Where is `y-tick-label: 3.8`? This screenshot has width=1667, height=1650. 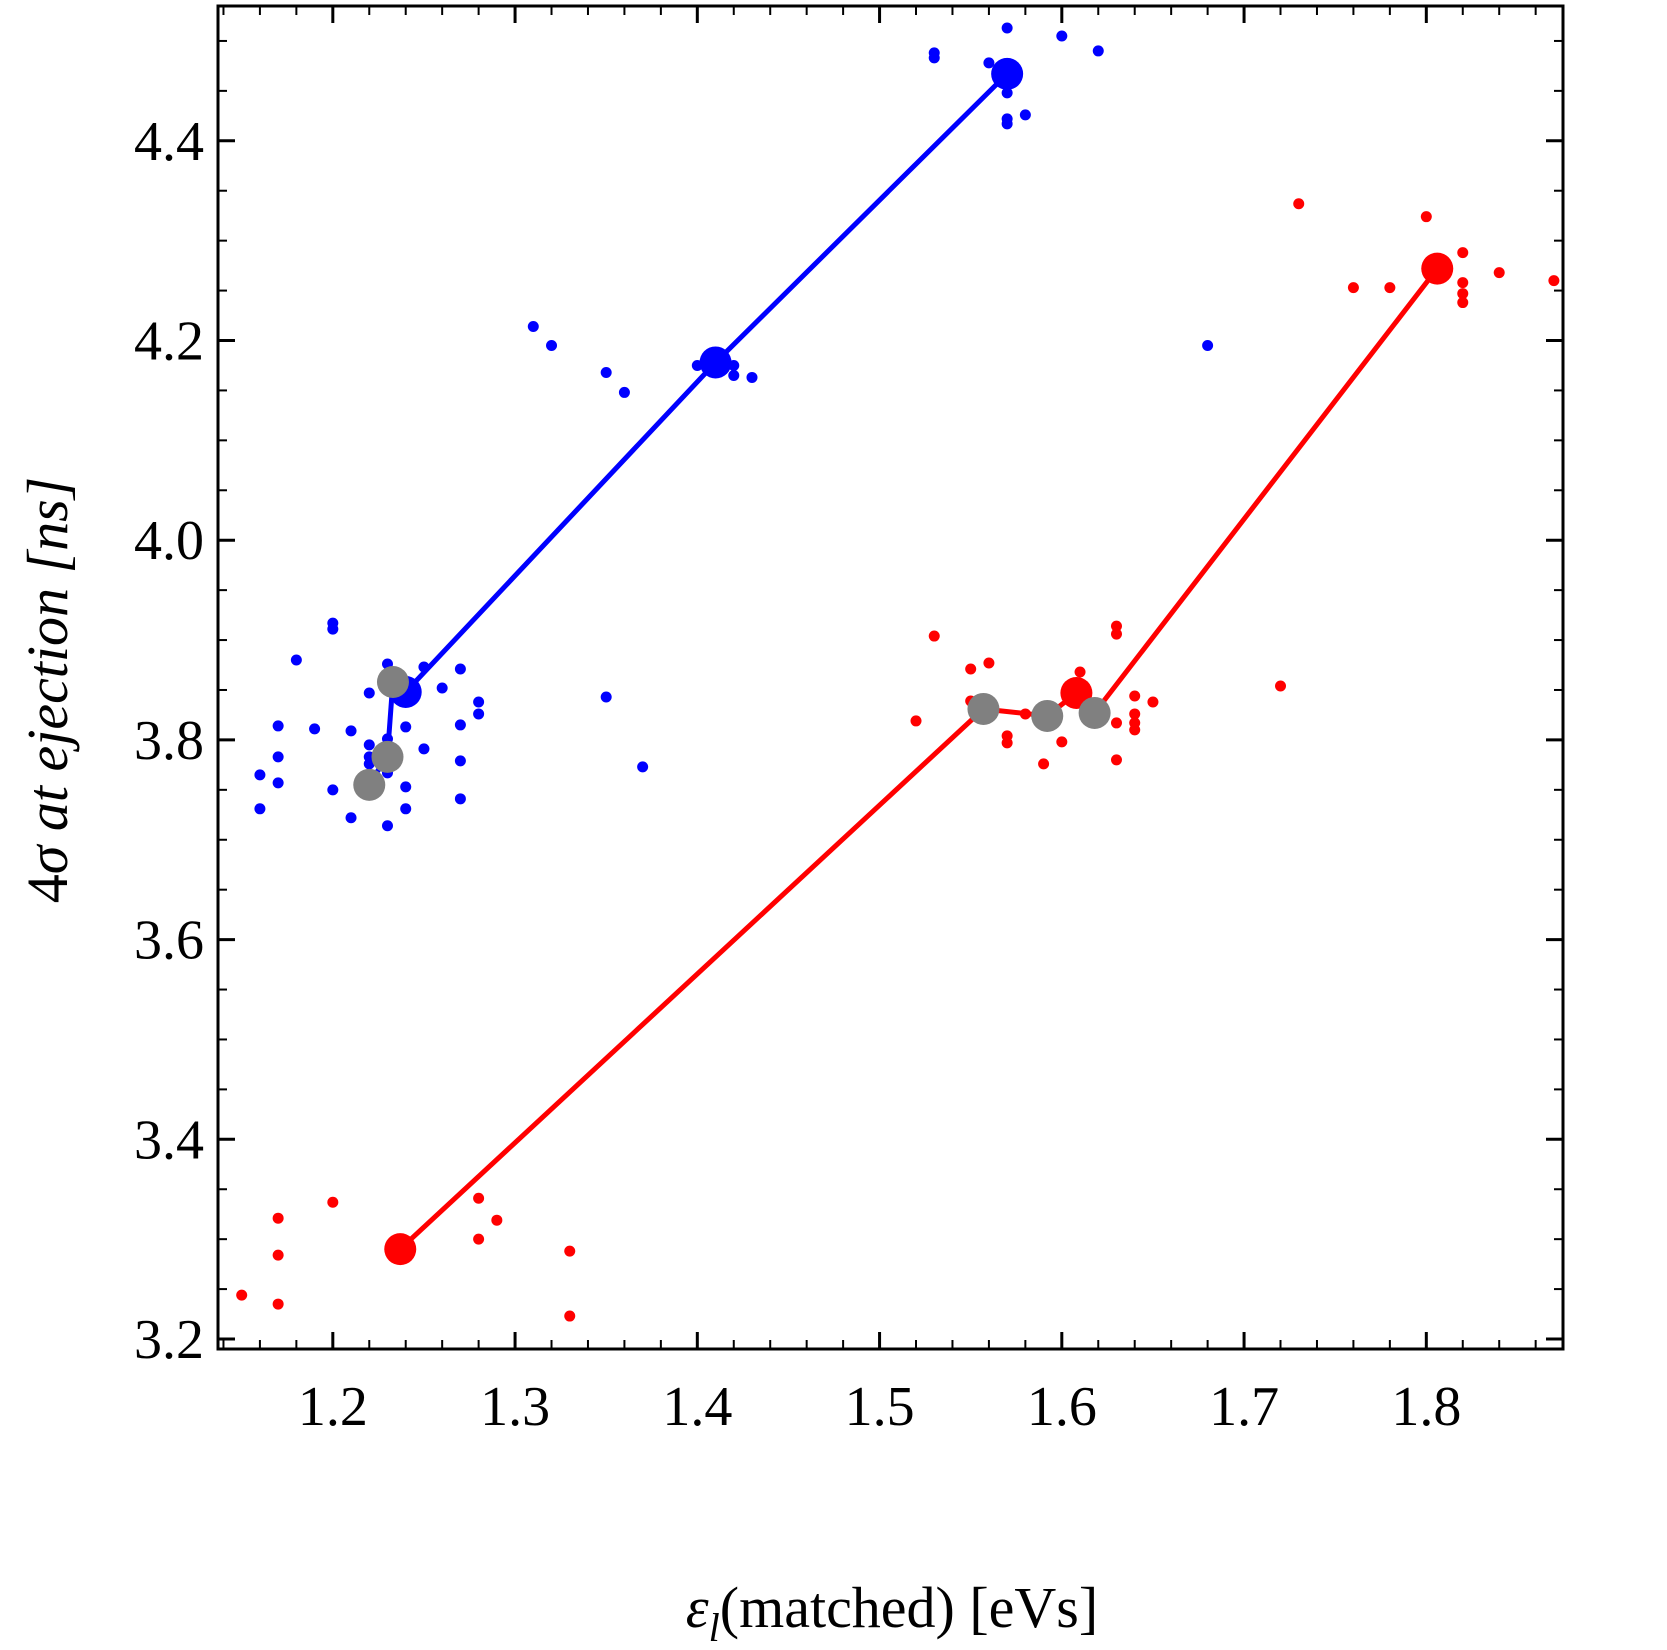
y-tick-label: 3.8 is located at coordinates (169, 741).